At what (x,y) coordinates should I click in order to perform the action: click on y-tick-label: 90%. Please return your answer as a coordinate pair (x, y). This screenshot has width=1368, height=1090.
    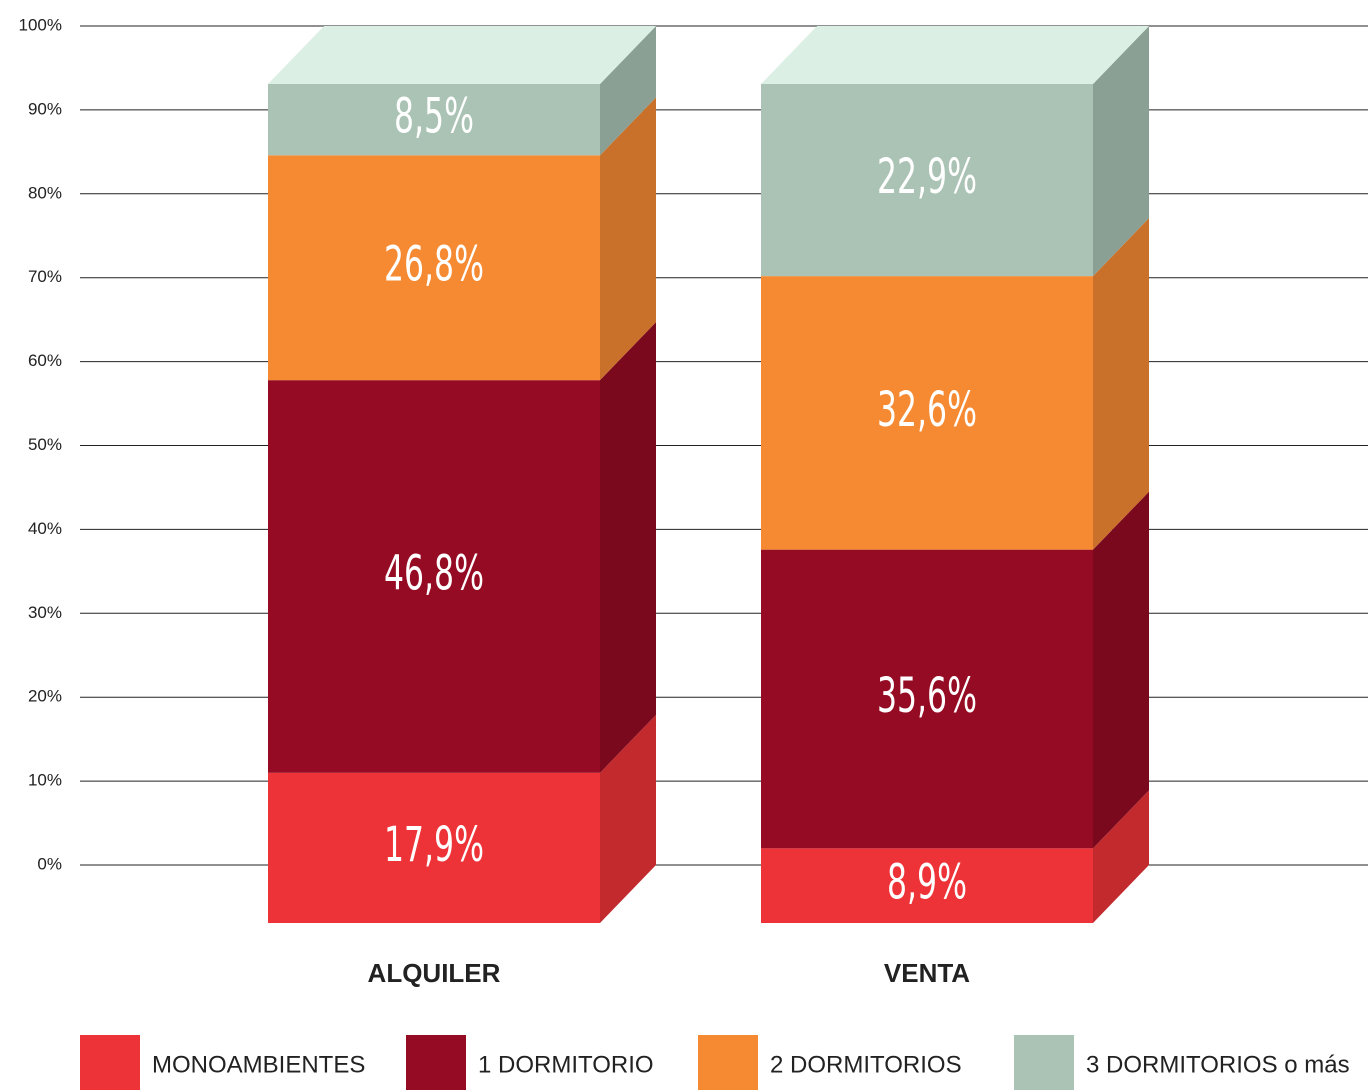
    Looking at the image, I should click on (45, 108).